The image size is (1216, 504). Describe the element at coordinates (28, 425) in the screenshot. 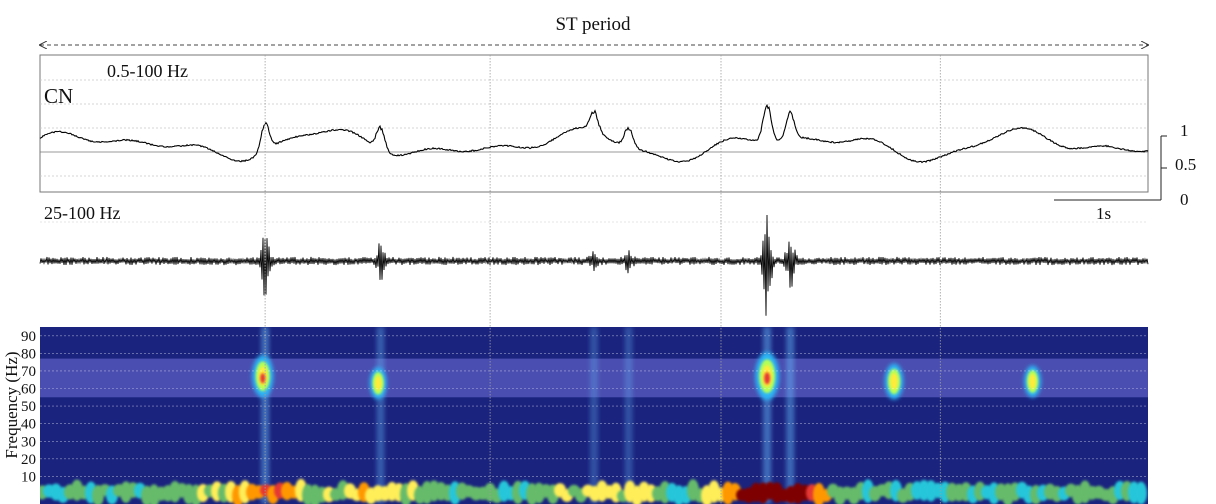

I see `y-tick-label: 40` at that location.